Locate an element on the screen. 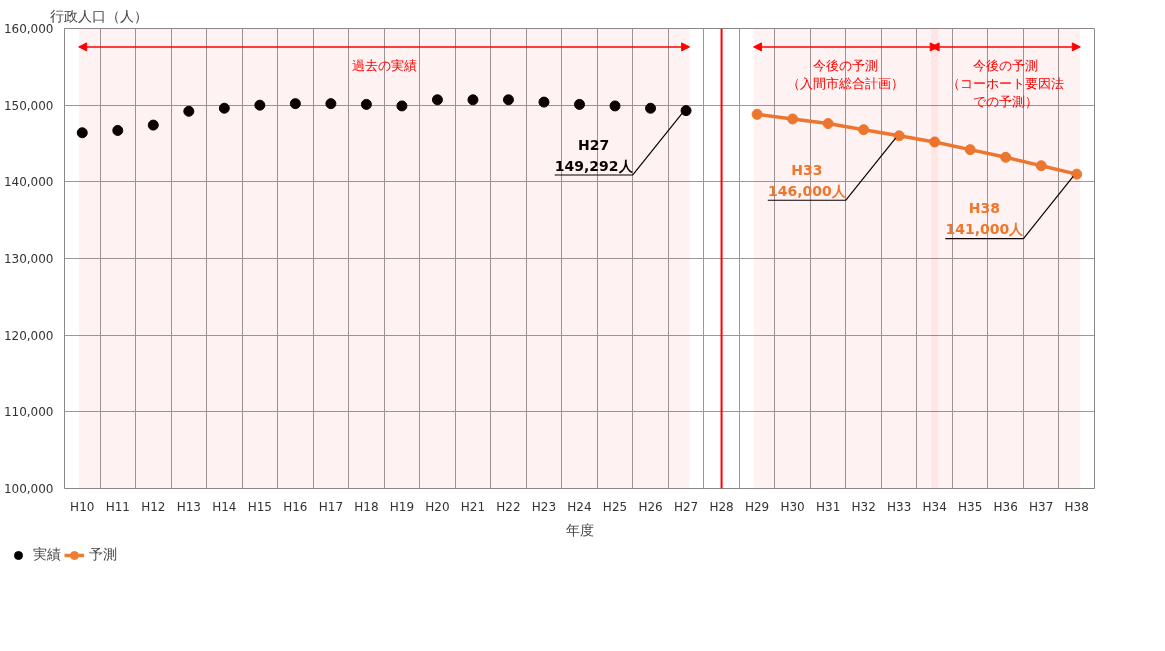 This screenshot has height=651, width=1165. x-tick-label: H32 is located at coordinates (863, 506).